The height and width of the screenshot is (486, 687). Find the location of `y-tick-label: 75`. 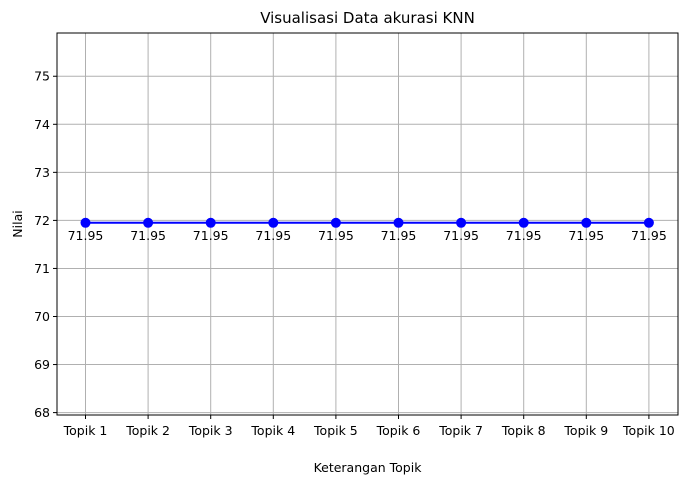

y-tick-label: 75 is located at coordinates (42, 76).